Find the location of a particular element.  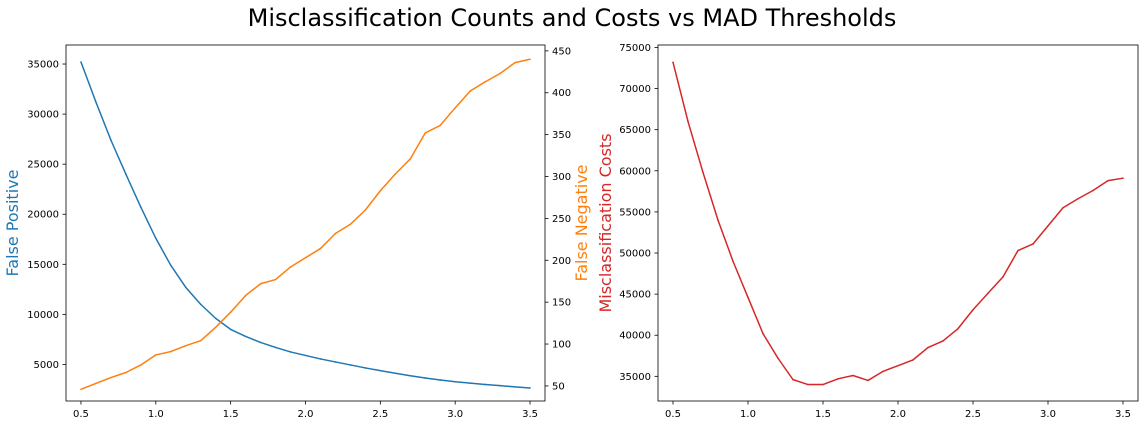

y-tick-label: 50000 is located at coordinates (635, 254).